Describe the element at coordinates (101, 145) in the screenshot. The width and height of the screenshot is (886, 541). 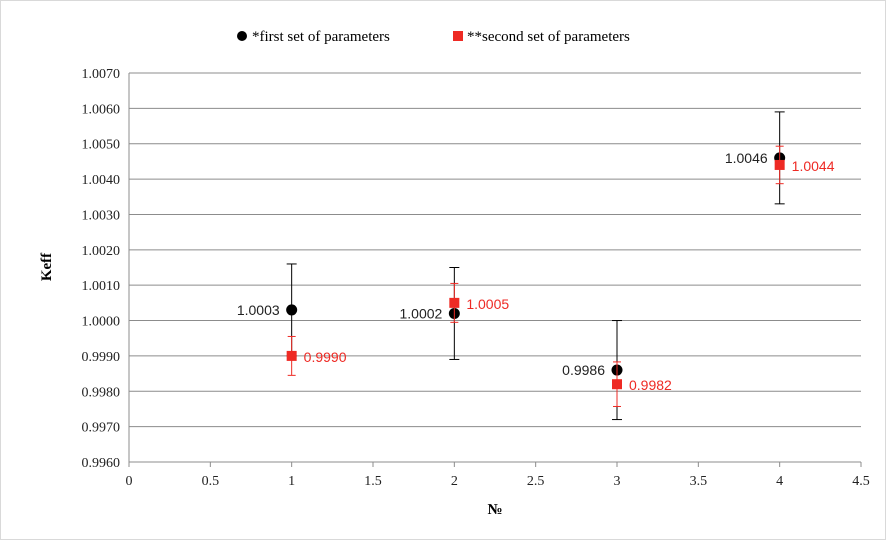
I see `y-tick-label: 1.0050` at that location.